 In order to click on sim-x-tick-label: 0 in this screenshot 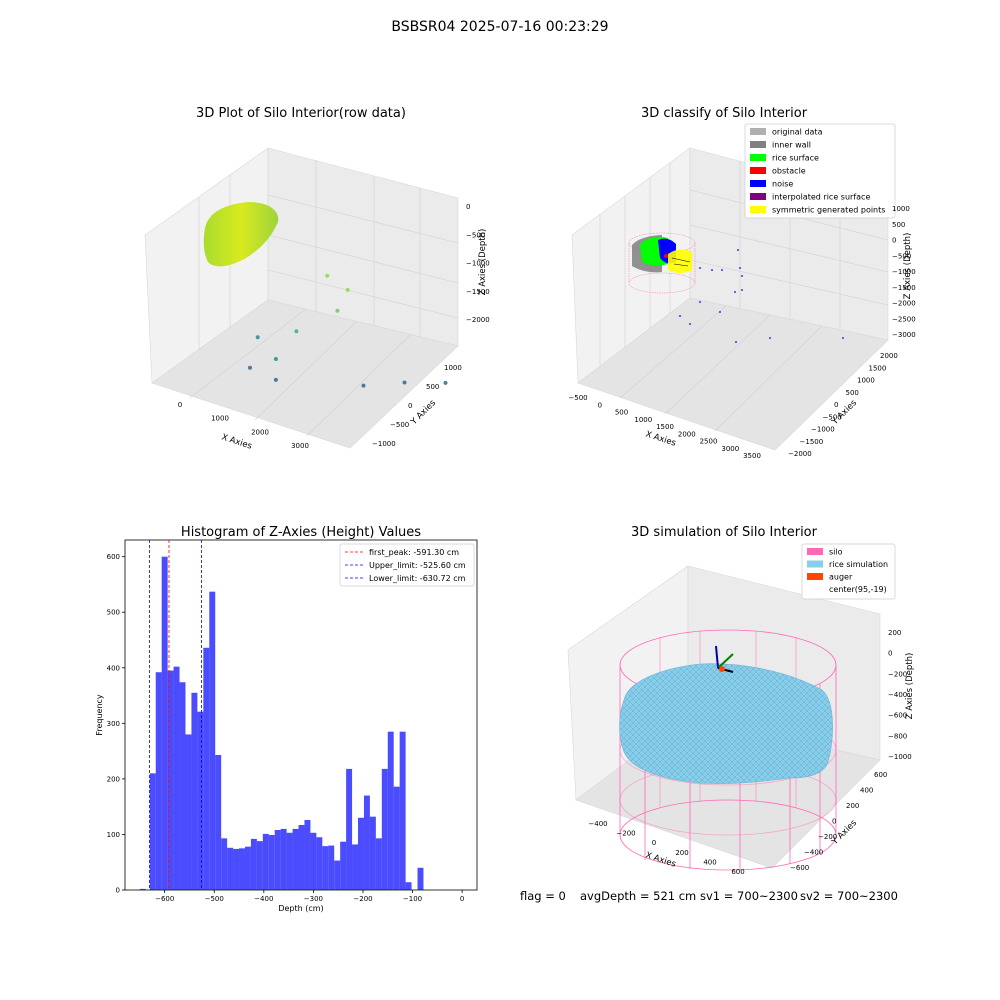, I will do `click(654, 843)`.